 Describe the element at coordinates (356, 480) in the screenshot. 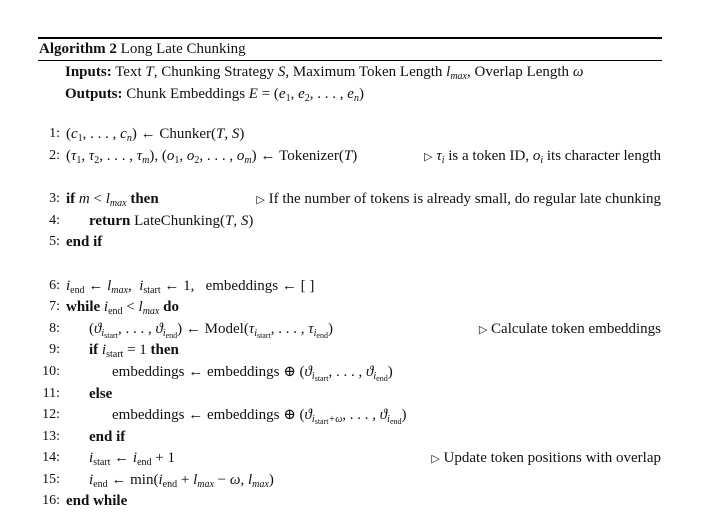

I see `algo-line-15: 15: iend ← min(iend + lmax − ω, lmax)` at that location.